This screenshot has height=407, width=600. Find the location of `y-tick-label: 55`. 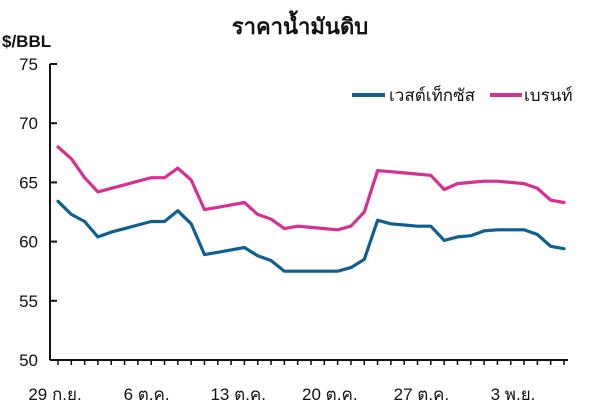

y-tick-label: 55 is located at coordinates (28, 301).